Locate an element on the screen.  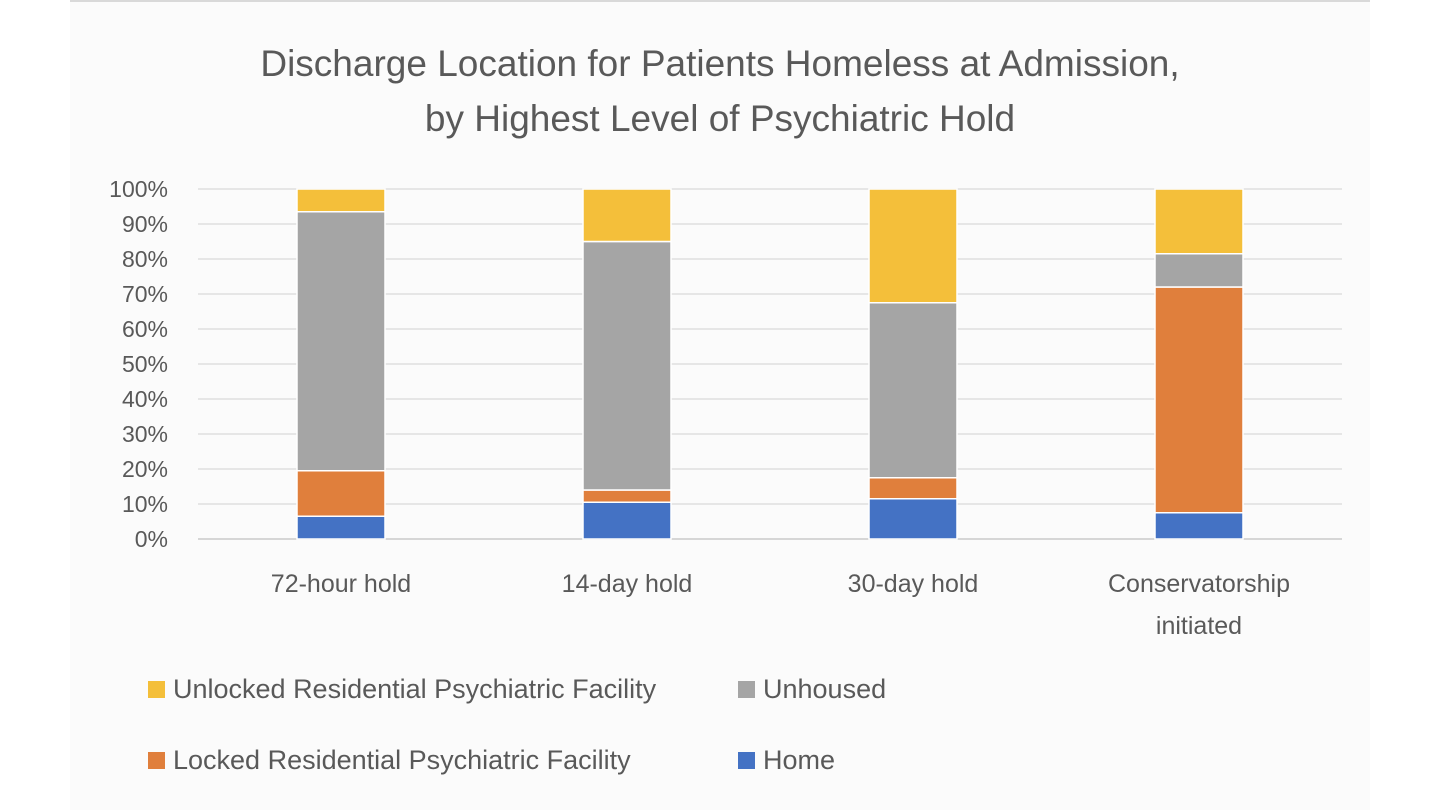
y-tick-label: 30% is located at coordinates (145, 434).